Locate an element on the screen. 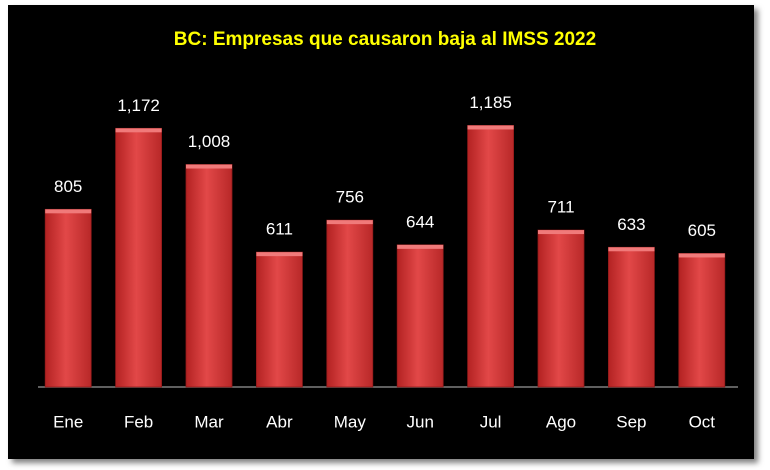 The width and height of the screenshot is (770, 470). x-tick-label: Mar is located at coordinates (209, 421).